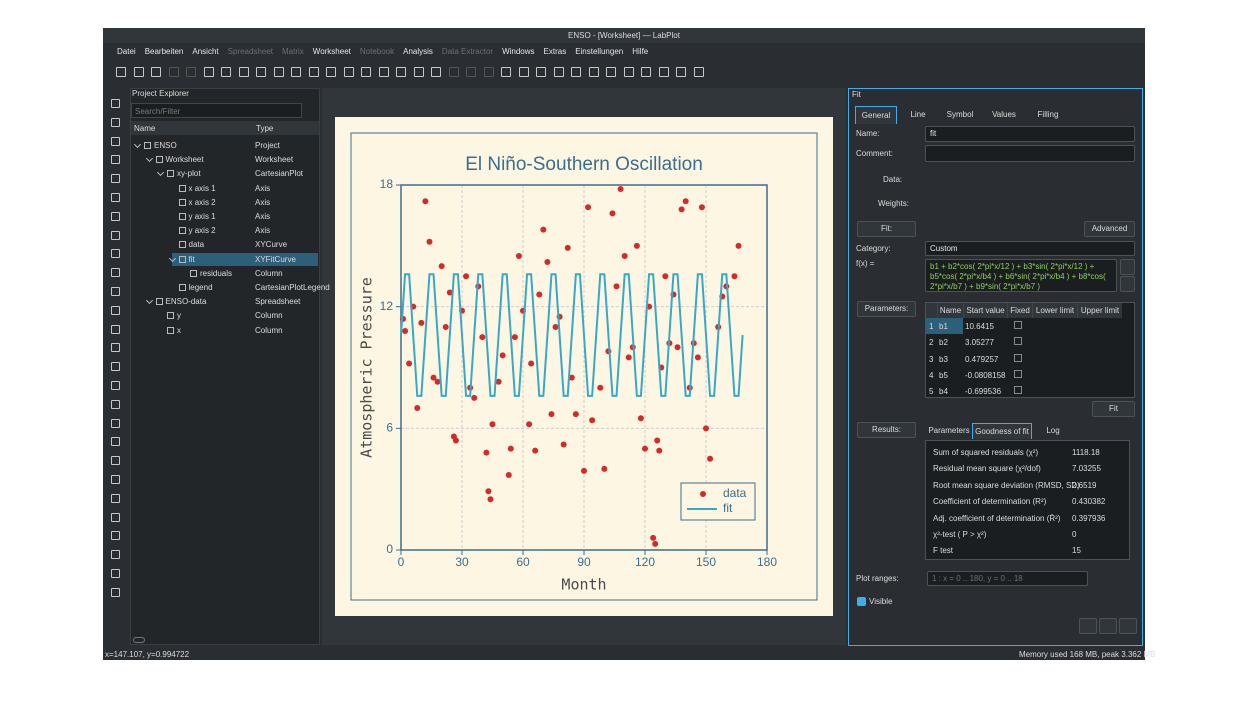 This screenshot has height=702, width=1248. What do you see at coordinates (943, 391) in the screenshot?
I see `param-name: b4` at bounding box center [943, 391].